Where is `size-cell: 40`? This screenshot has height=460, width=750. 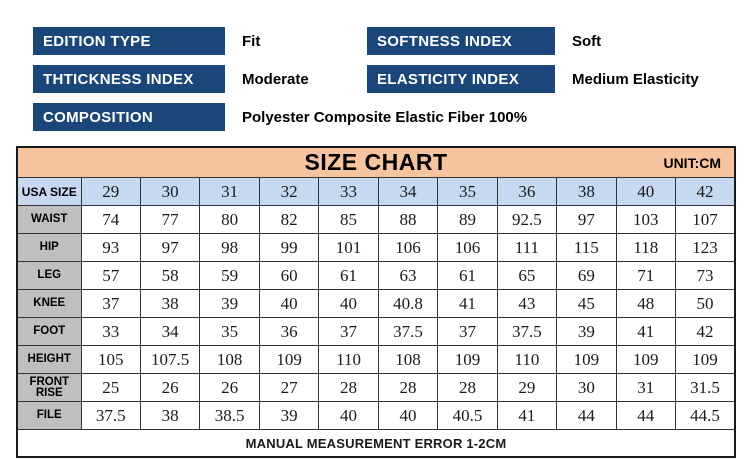 size-cell: 40 is located at coordinates (646, 191).